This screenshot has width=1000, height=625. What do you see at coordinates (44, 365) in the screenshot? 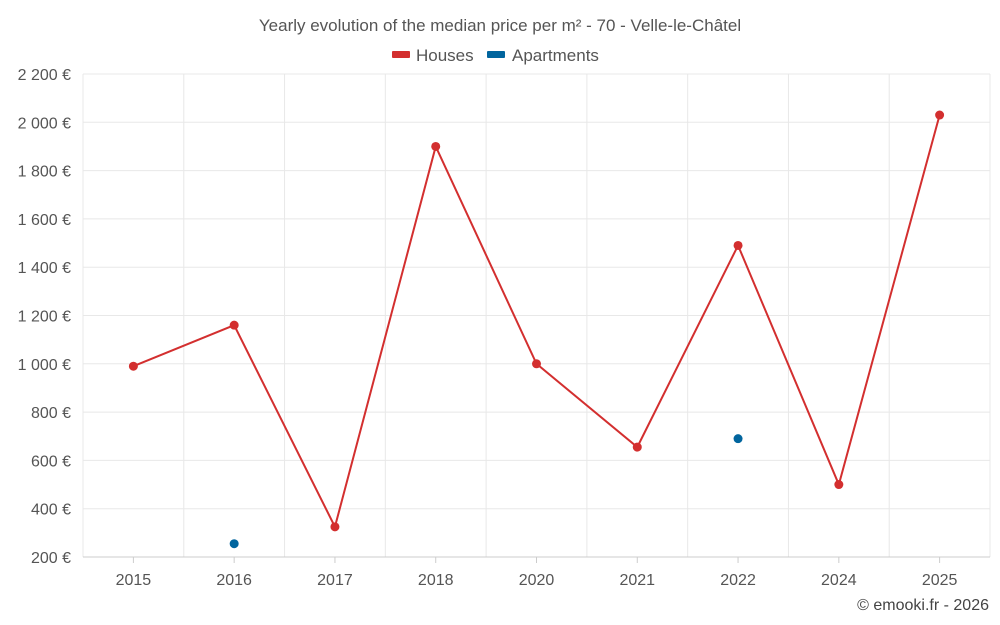
I see `y-tick-label: 1 000 €` at bounding box center [44, 365].